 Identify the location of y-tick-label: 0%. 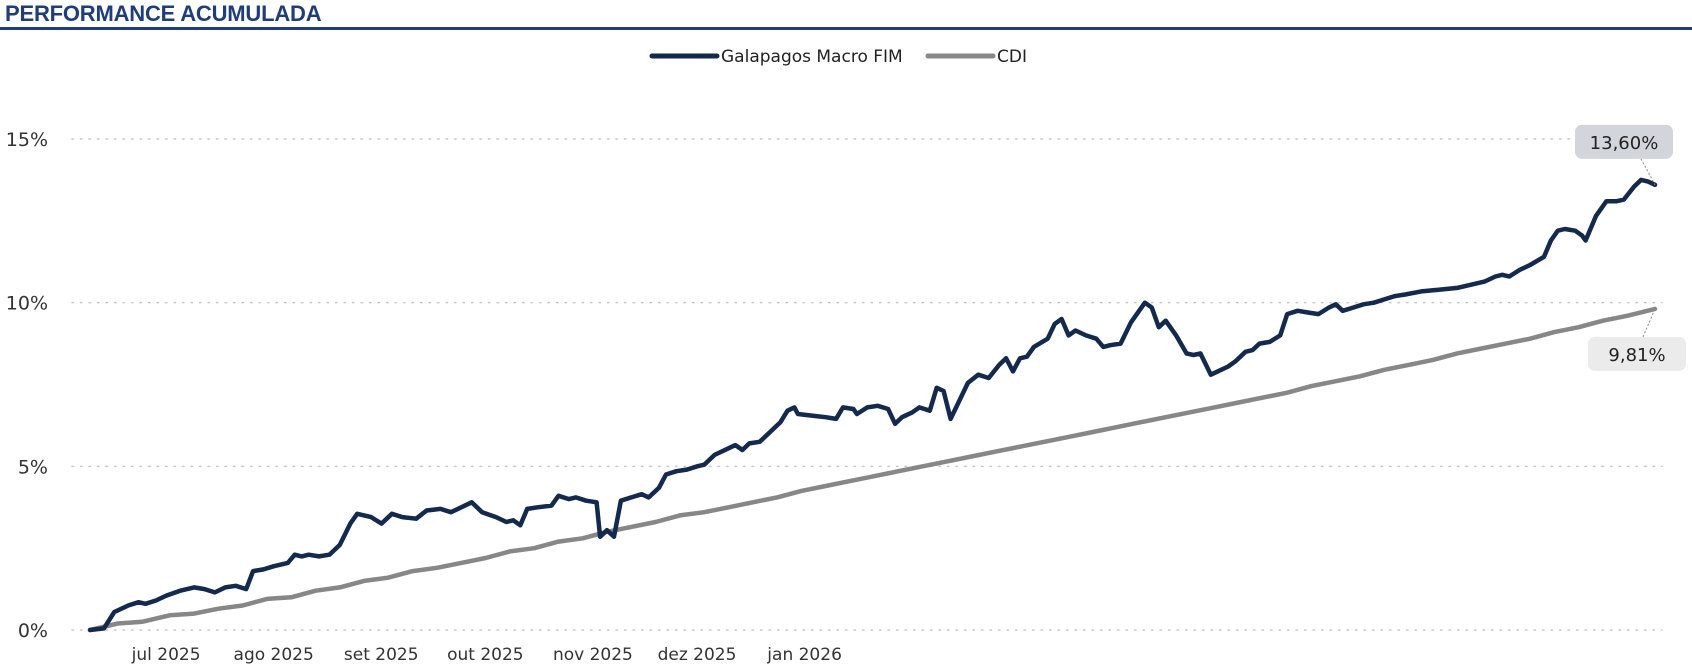
(33, 631).